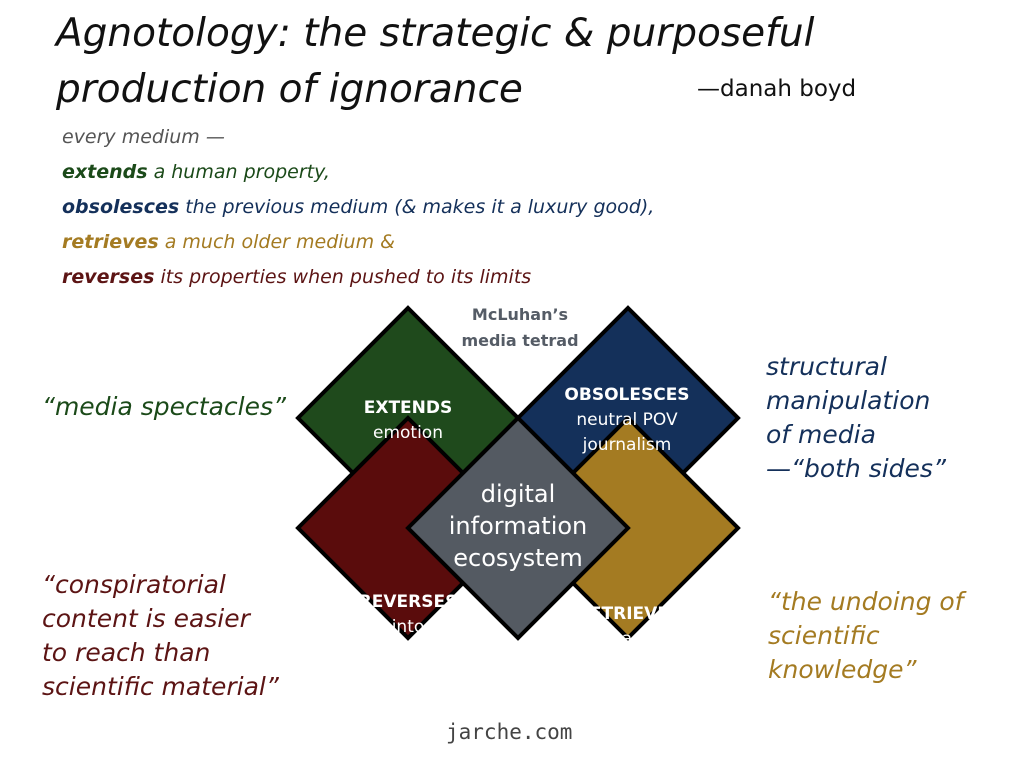  Describe the element at coordinates (121, 207) in the screenshot. I see `obsolesces-keyword: obsolesces` at that location.